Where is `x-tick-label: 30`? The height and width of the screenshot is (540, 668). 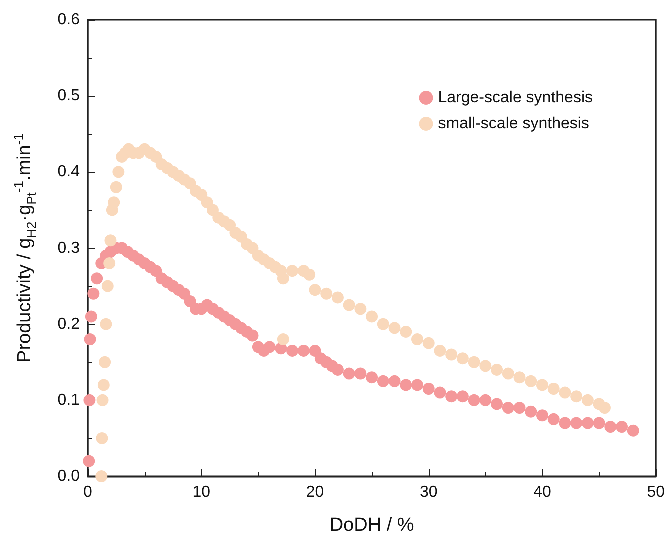 x-tick-label: 30 is located at coordinates (429, 492).